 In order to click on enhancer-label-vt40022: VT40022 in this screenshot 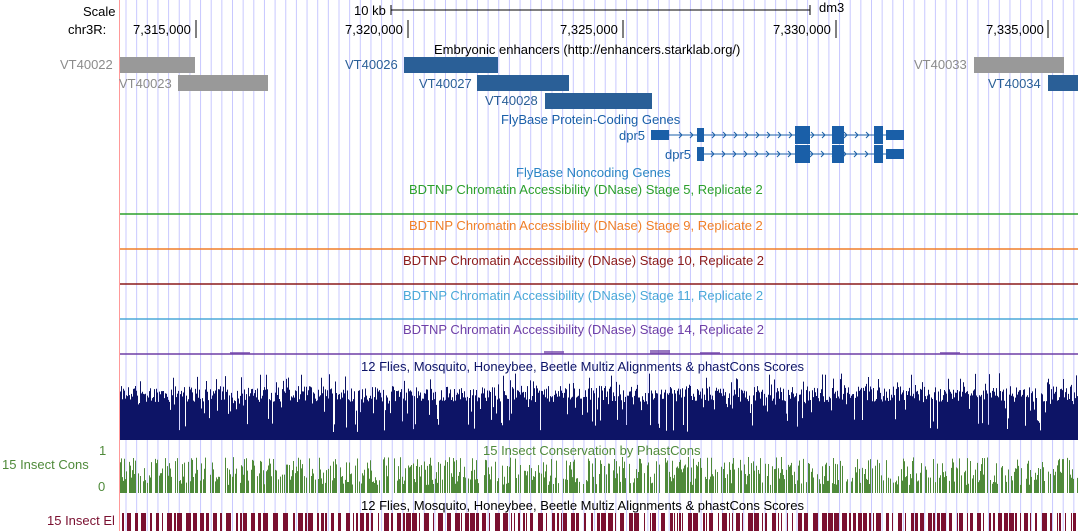, I will do `click(86, 64)`.